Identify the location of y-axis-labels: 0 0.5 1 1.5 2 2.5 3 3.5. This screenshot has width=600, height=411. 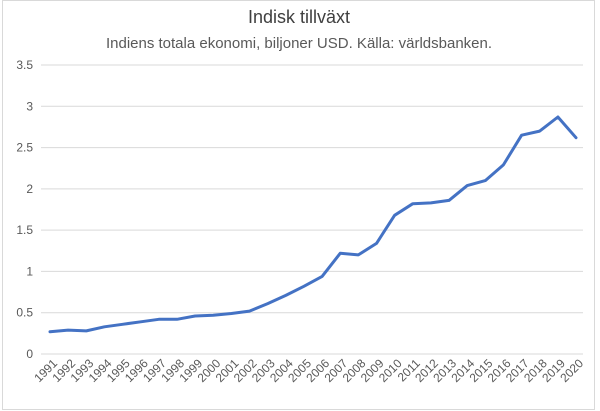
(24, 209).